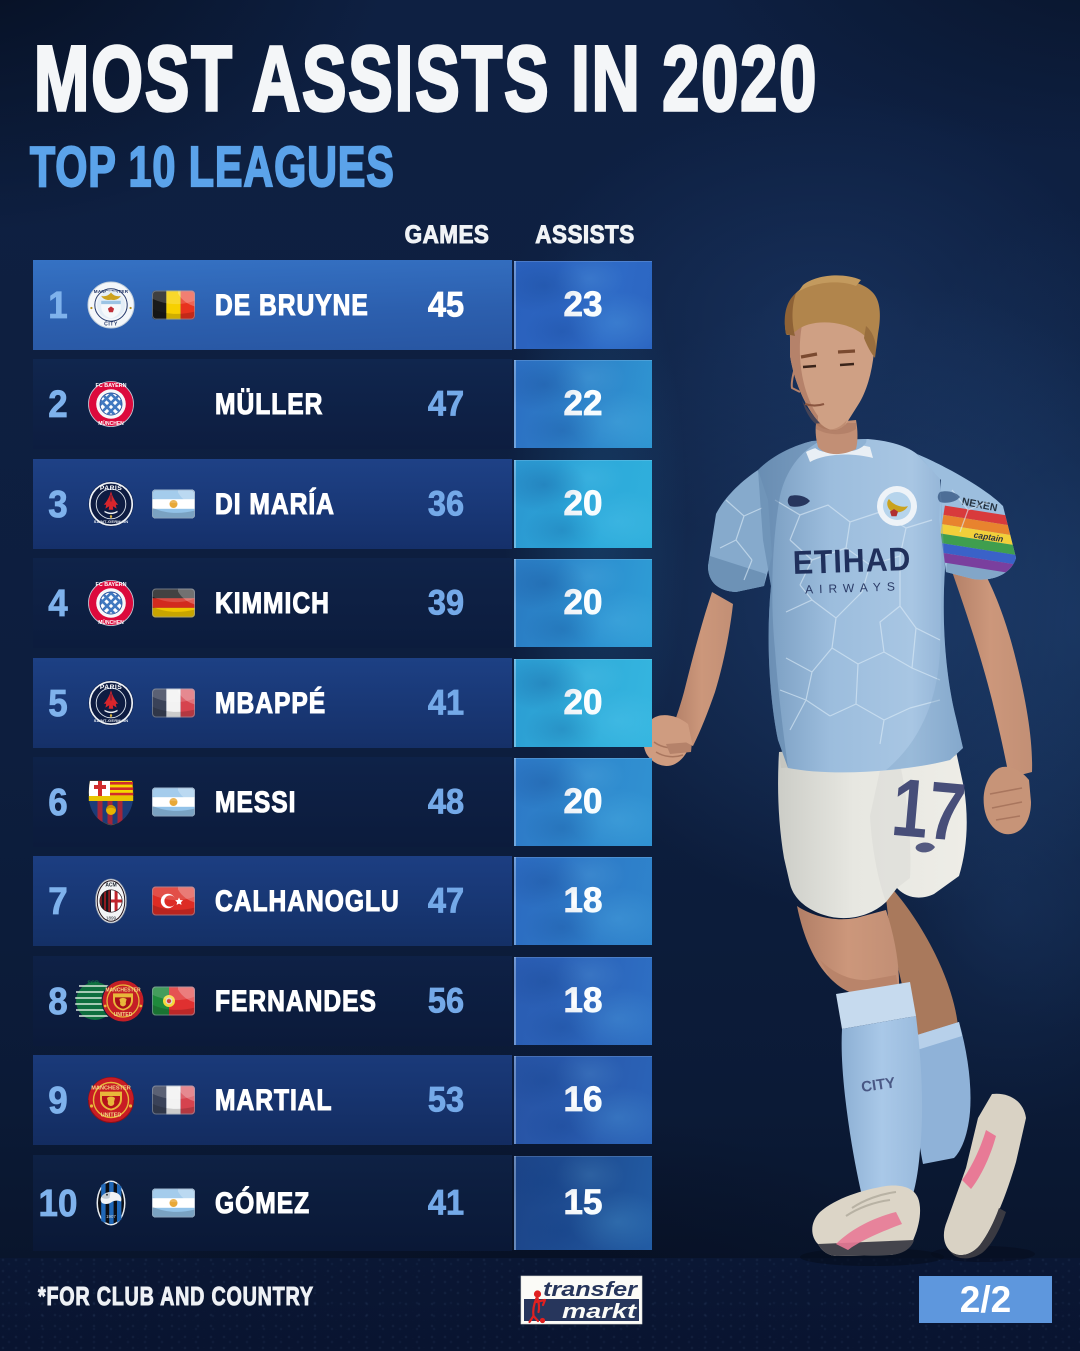 The width and height of the screenshot is (1080, 1351). Describe the element at coordinates (111, 918) in the screenshot. I see `svg-text: 1899` at that location.